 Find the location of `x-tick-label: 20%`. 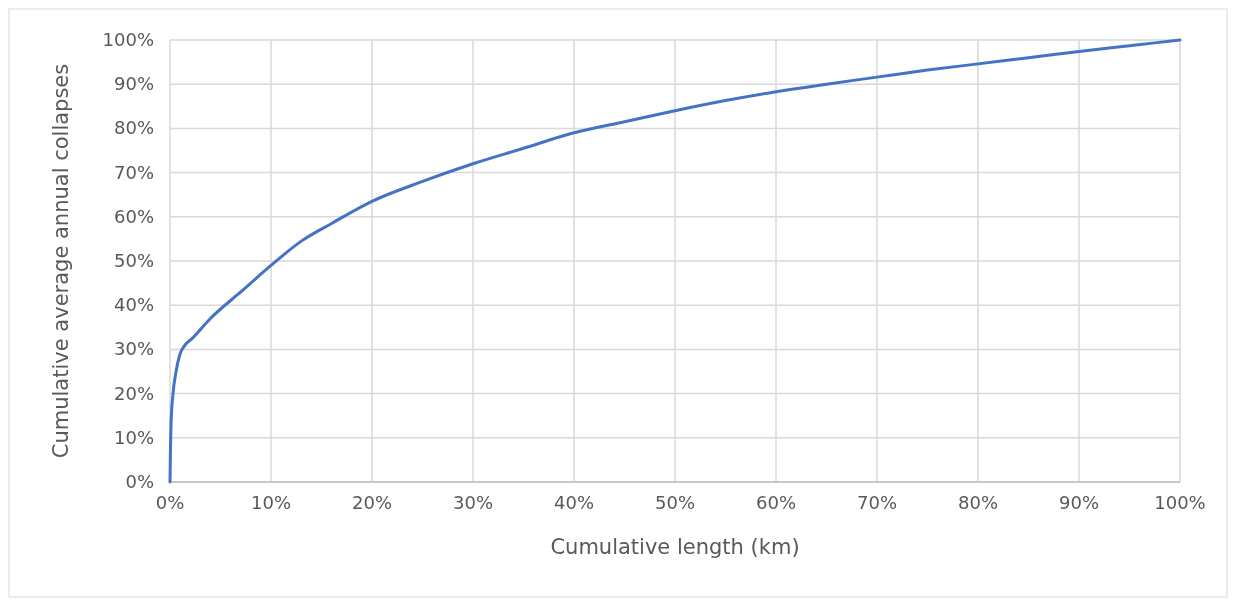

x-tick-label: 20% is located at coordinates (372, 502).